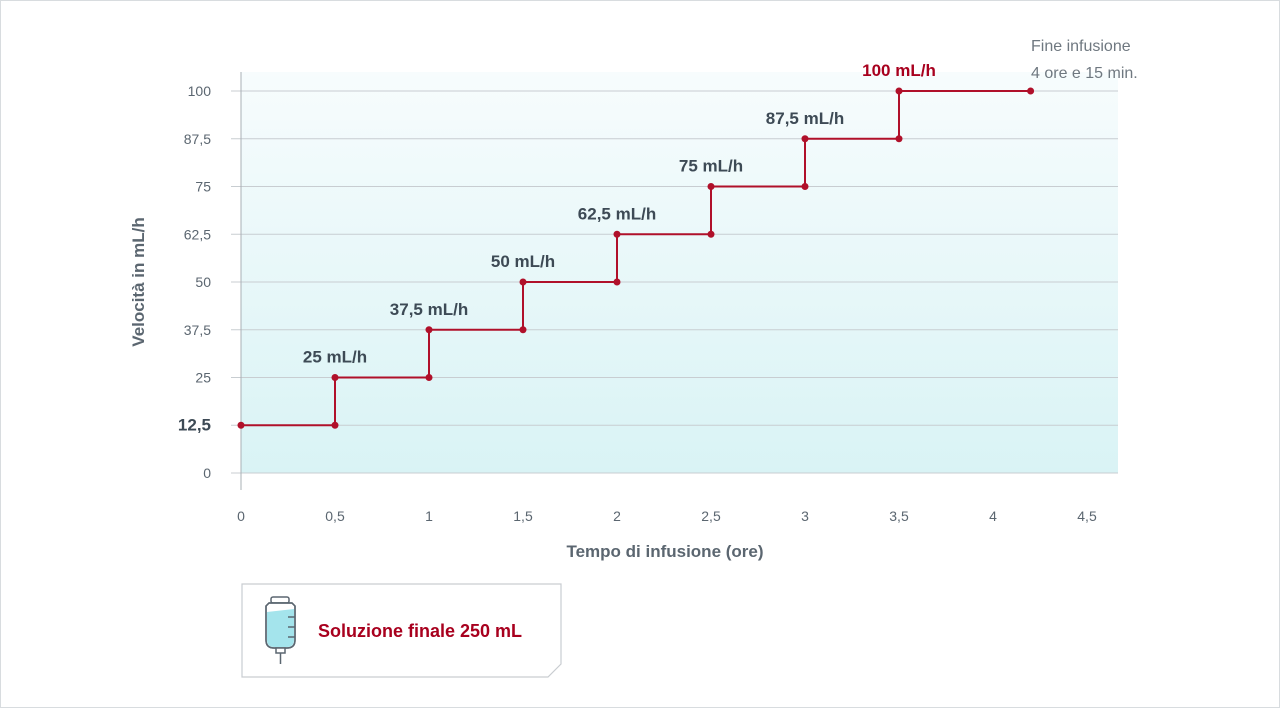 The width and height of the screenshot is (1280, 708). Describe the element at coordinates (617, 213) in the screenshot. I see `step-label: 62,5 mL/h` at that location.